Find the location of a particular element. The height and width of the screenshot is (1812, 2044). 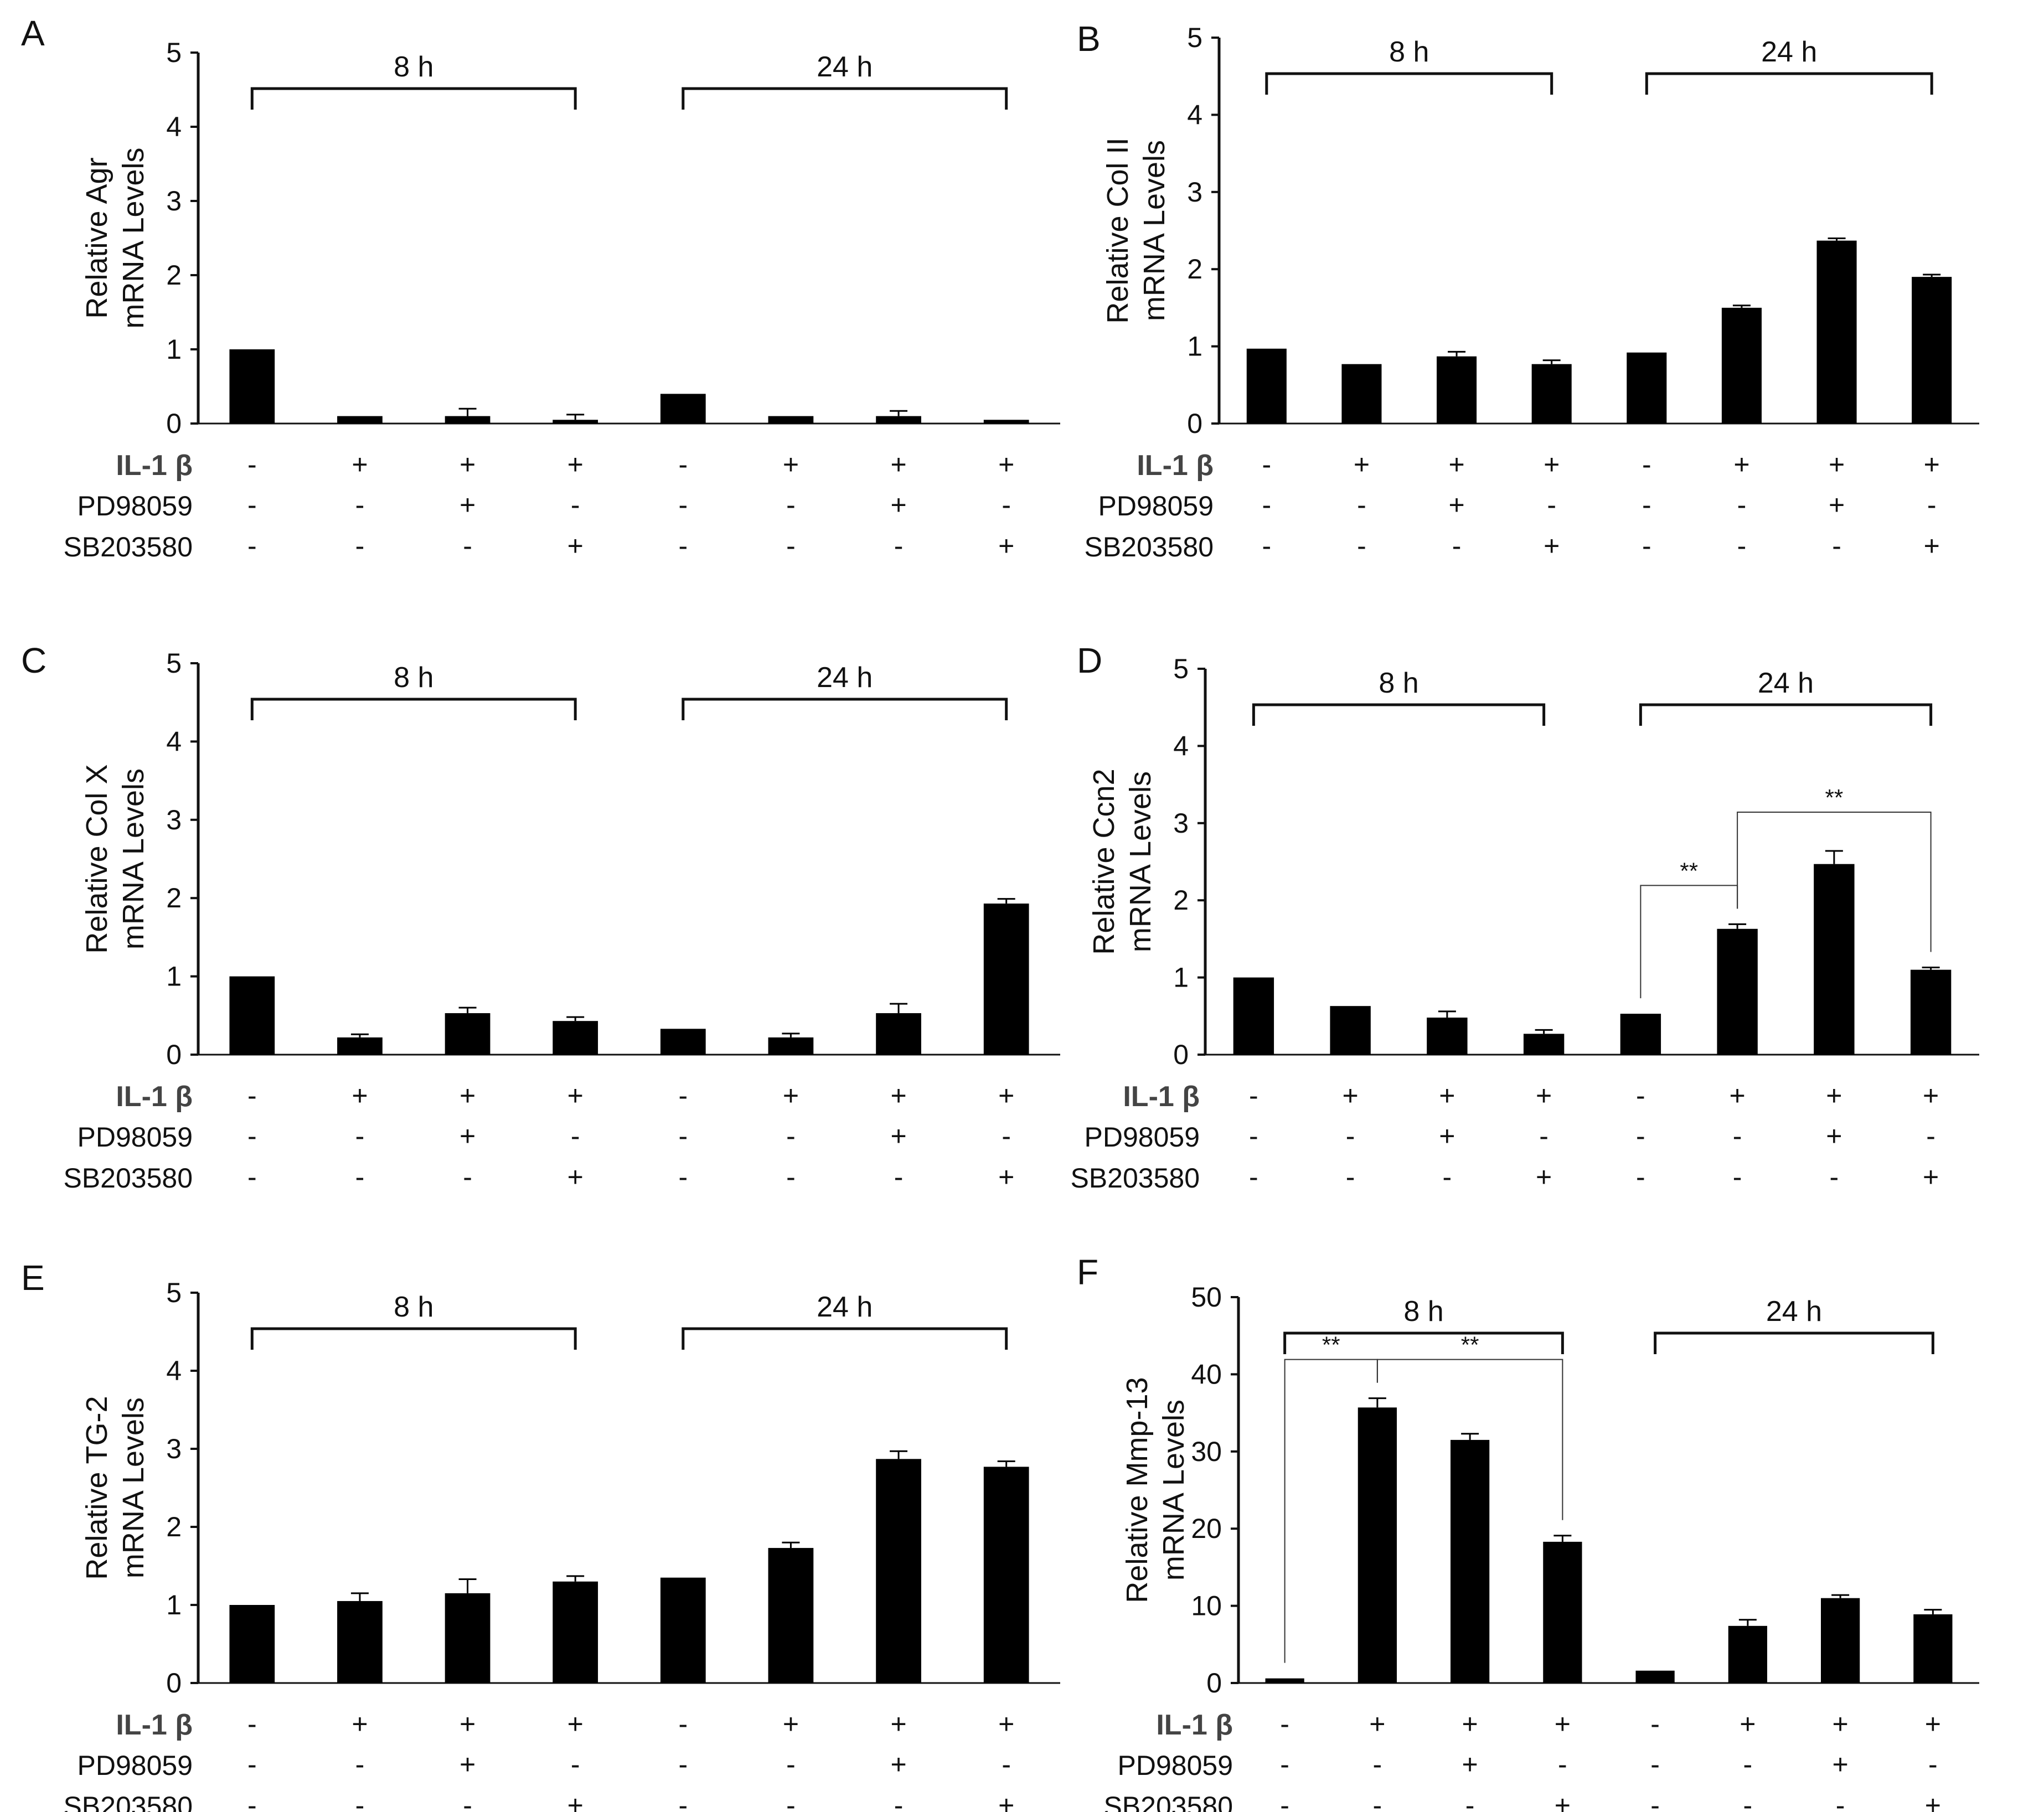

y-tick-label: 0 is located at coordinates (174, 1683).